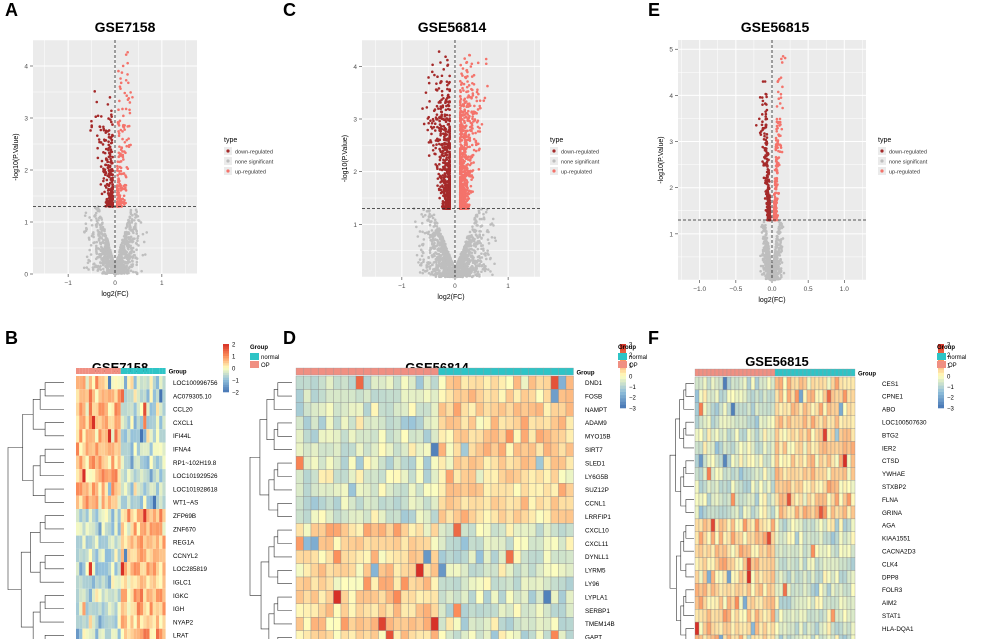 This screenshot has height=639, width=989. What do you see at coordinates (115, 283) in the screenshot?
I see `x-tick-label: 0` at bounding box center [115, 283].